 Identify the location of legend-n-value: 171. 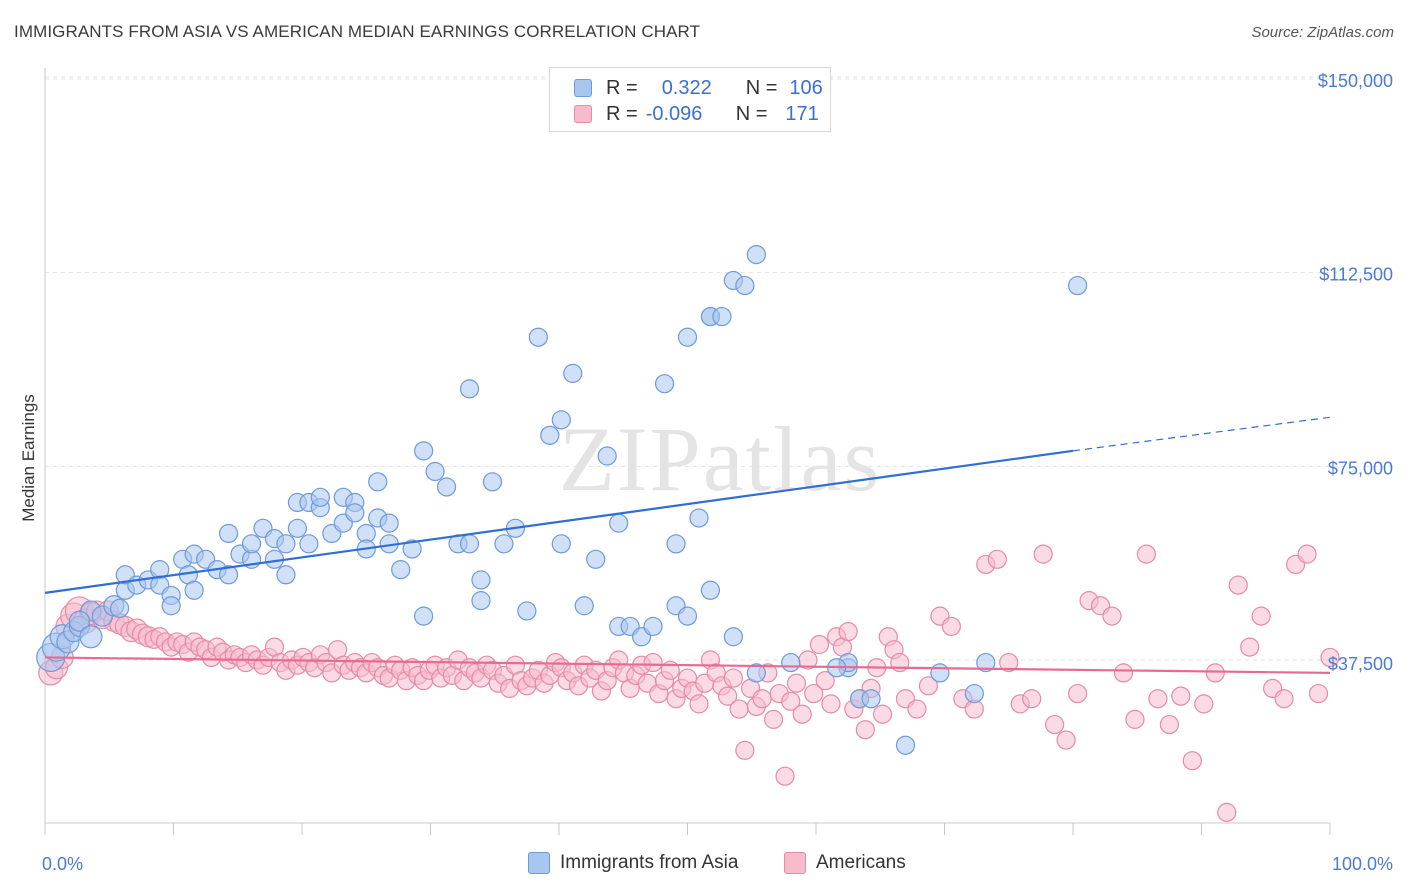
(802, 113).